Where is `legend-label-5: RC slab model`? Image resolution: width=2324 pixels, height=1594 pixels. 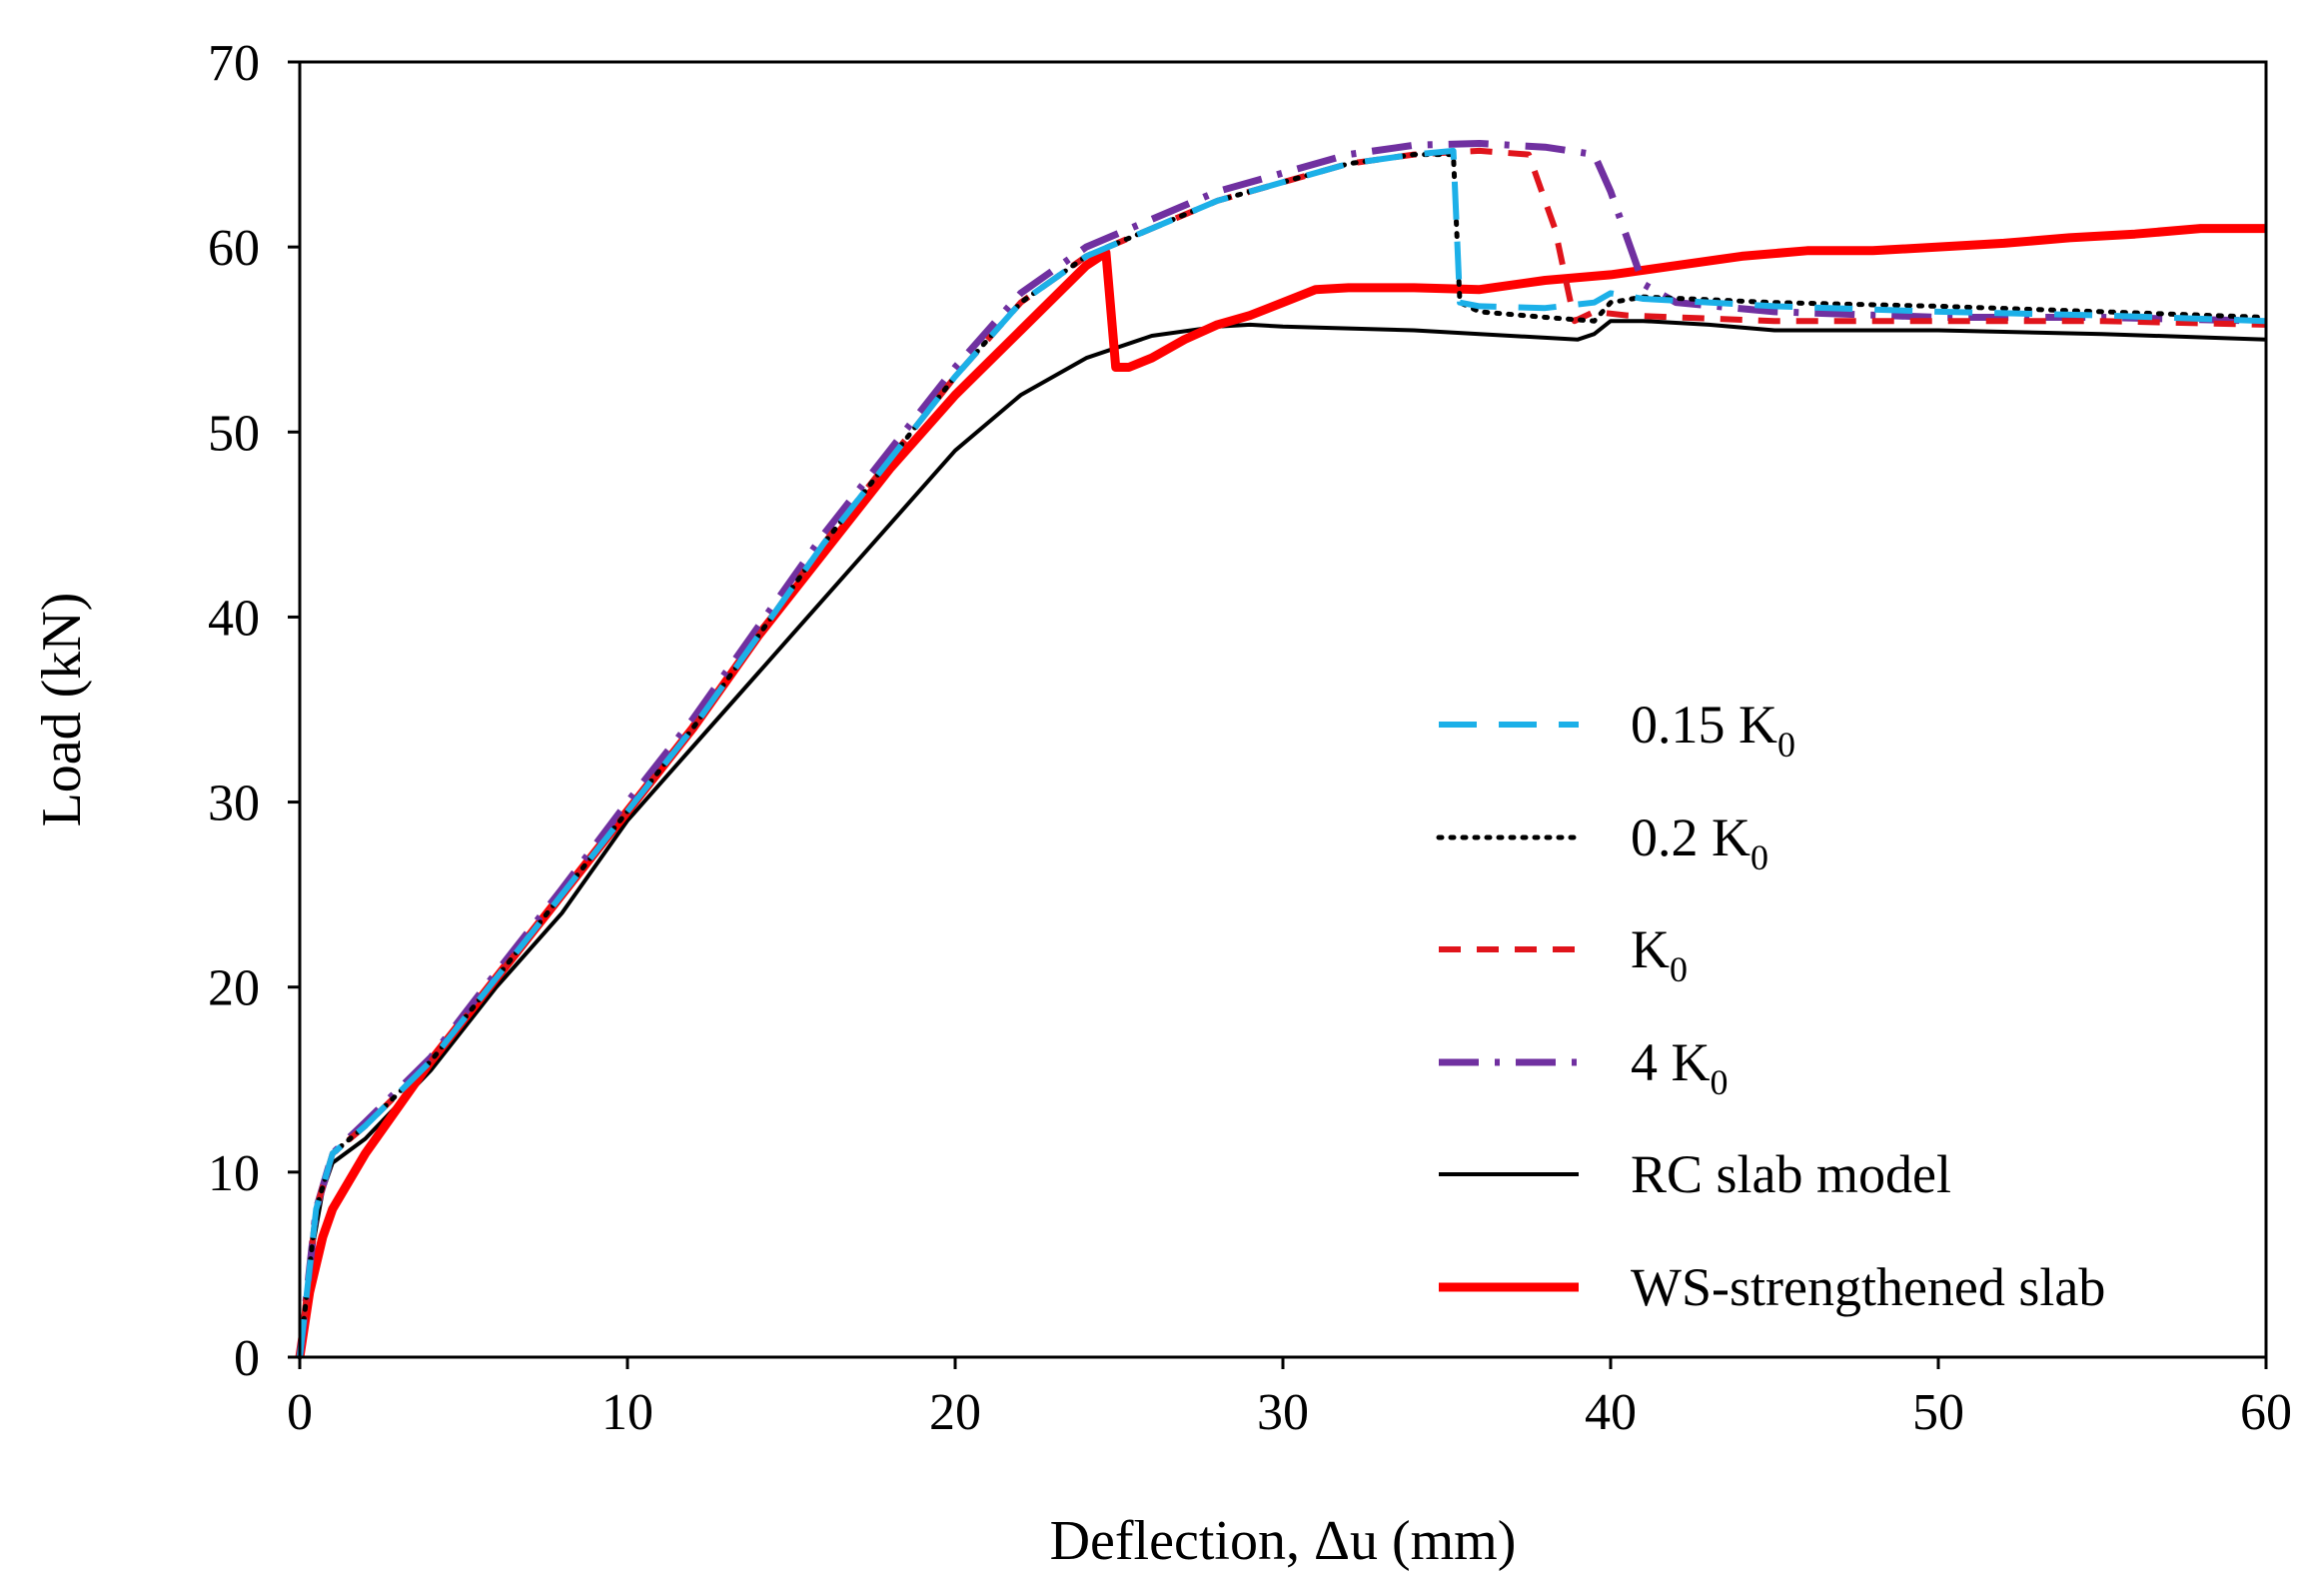 legend-label-5: RC slab model is located at coordinates (1791, 1174).